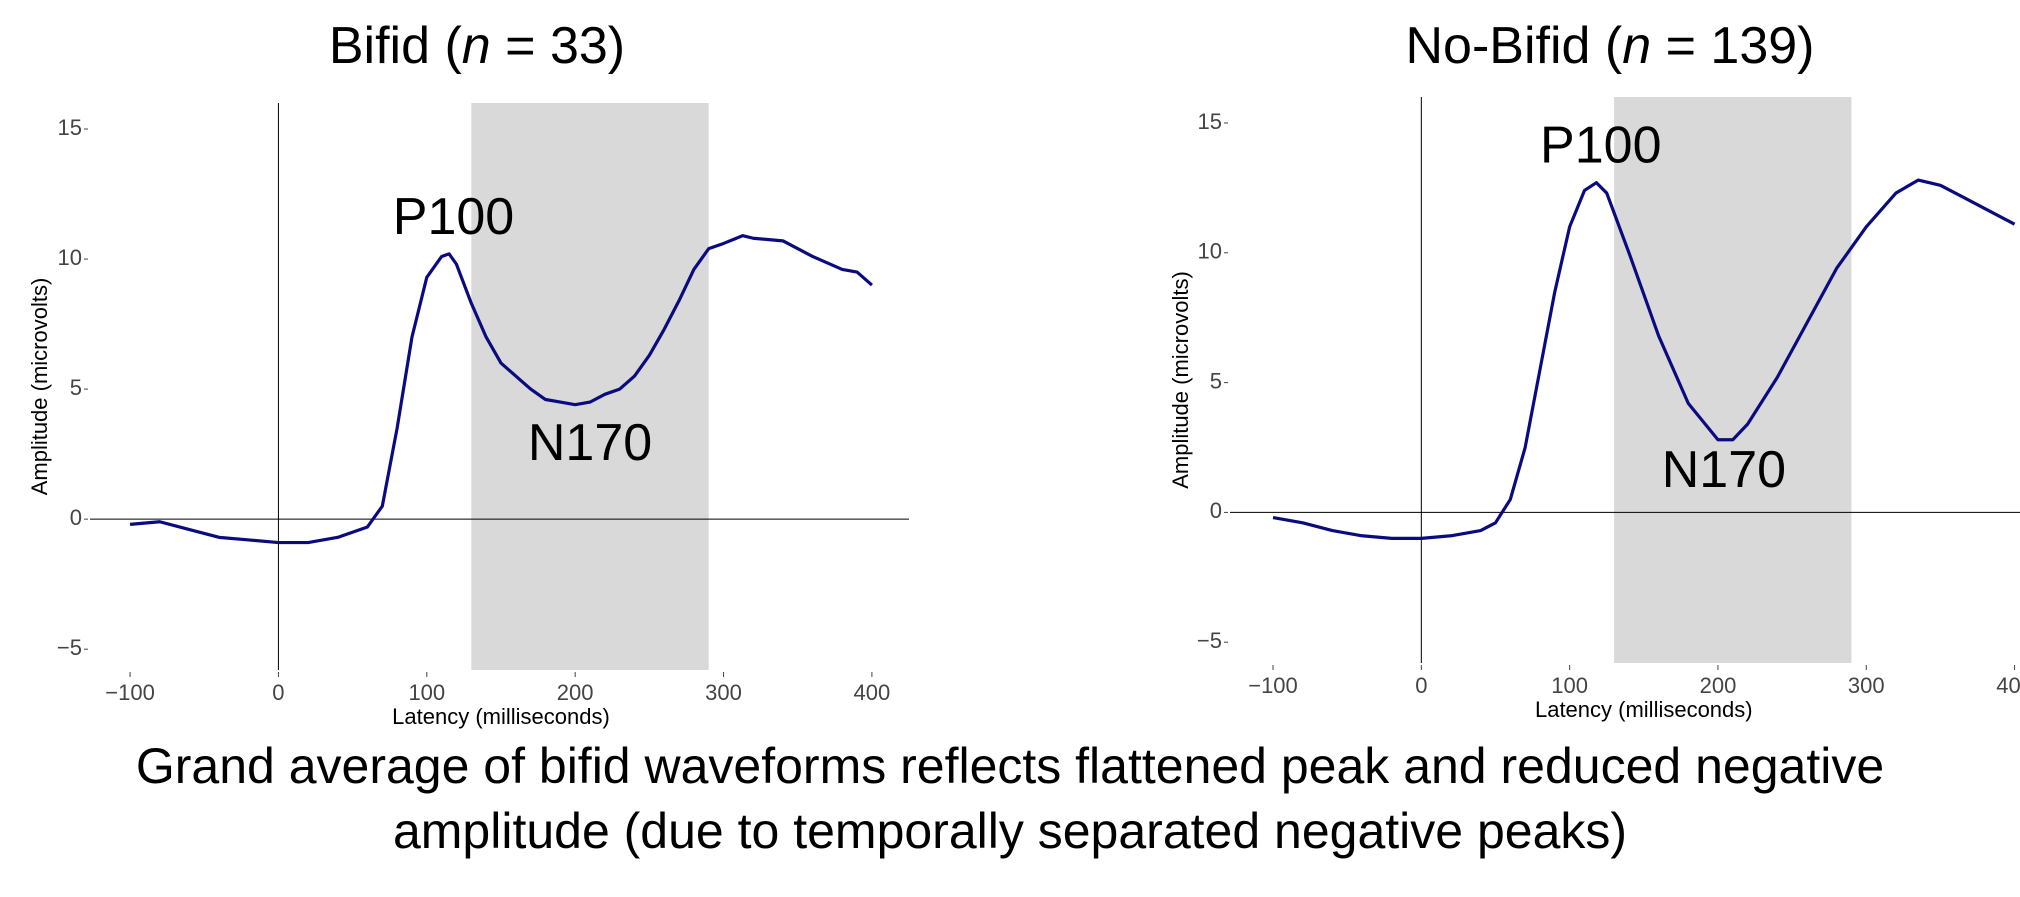 Image resolution: width=2020 pixels, height=897 pixels. I want to click on chart-title: Bifid (n = 33), so click(477, 46).